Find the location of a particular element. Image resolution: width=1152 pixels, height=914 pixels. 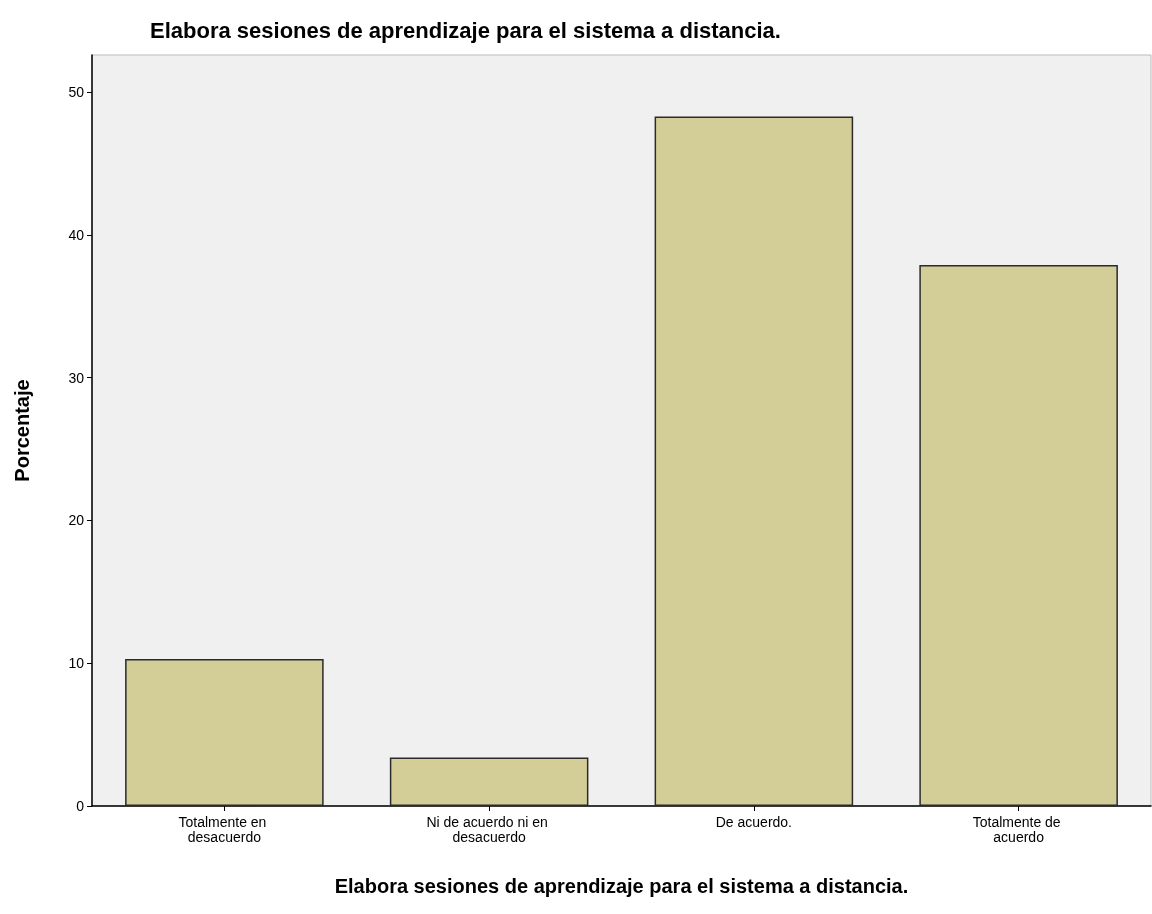

y-tick-label: 30 is located at coordinates (76, 377).